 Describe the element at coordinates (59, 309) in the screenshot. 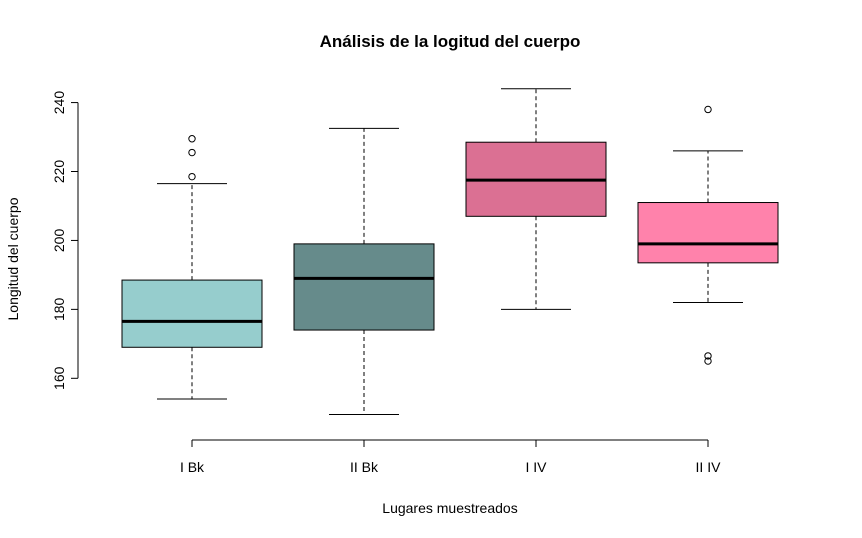

I see `y-tick-label: 180` at that location.